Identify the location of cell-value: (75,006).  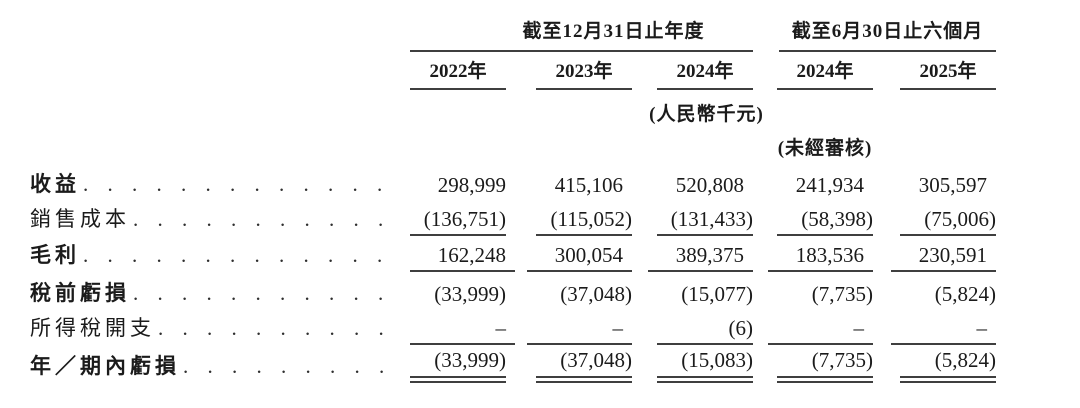
(948, 221).